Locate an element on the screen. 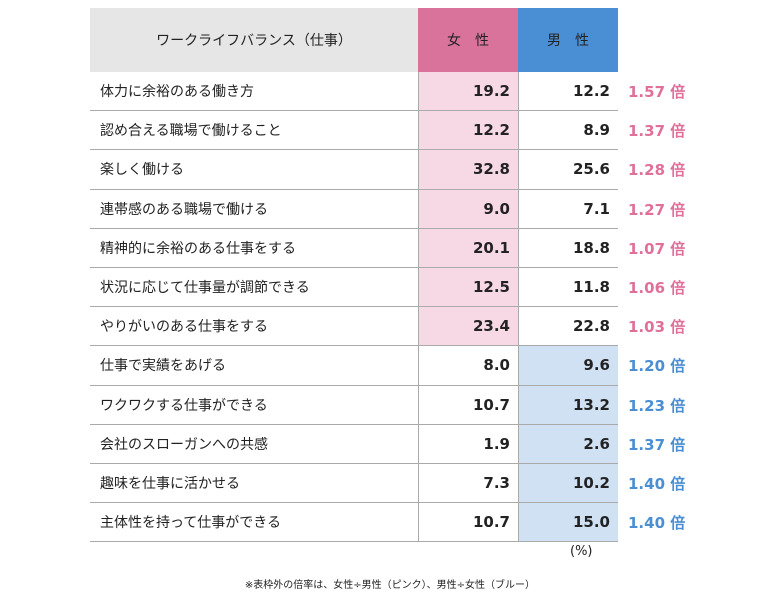 The image size is (780, 592). ratio: 1.20 倍 is located at coordinates (657, 366).